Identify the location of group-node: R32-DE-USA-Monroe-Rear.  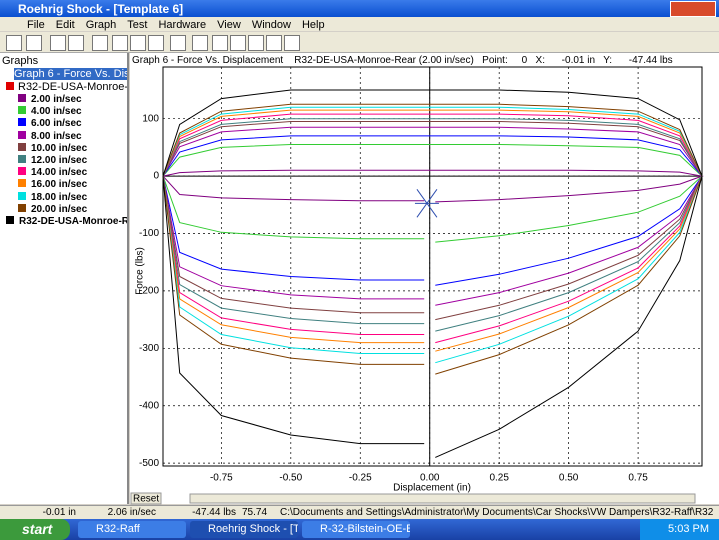
(67, 87).